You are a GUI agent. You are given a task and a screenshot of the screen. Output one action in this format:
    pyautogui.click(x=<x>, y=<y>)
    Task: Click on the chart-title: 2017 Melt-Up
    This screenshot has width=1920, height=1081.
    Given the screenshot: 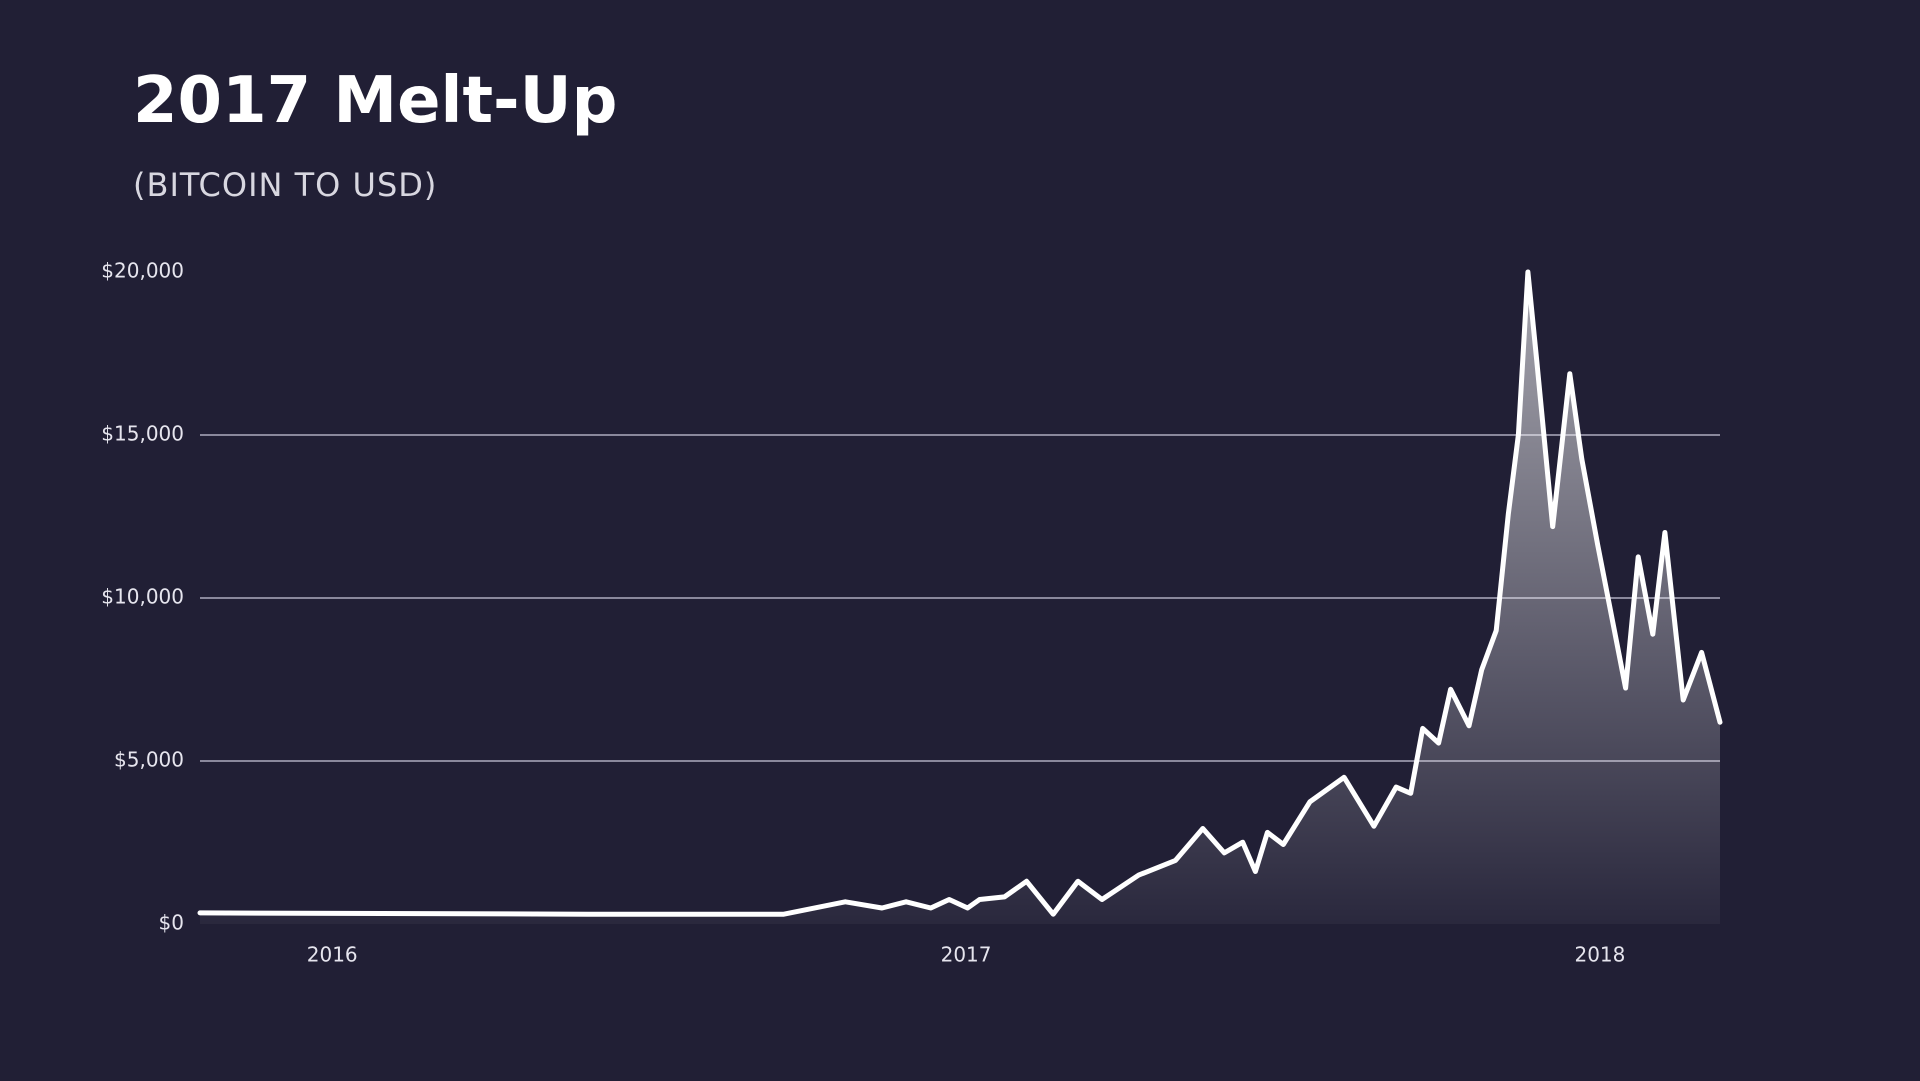 What is the action you would take?
    pyautogui.click(x=375, y=101)
    